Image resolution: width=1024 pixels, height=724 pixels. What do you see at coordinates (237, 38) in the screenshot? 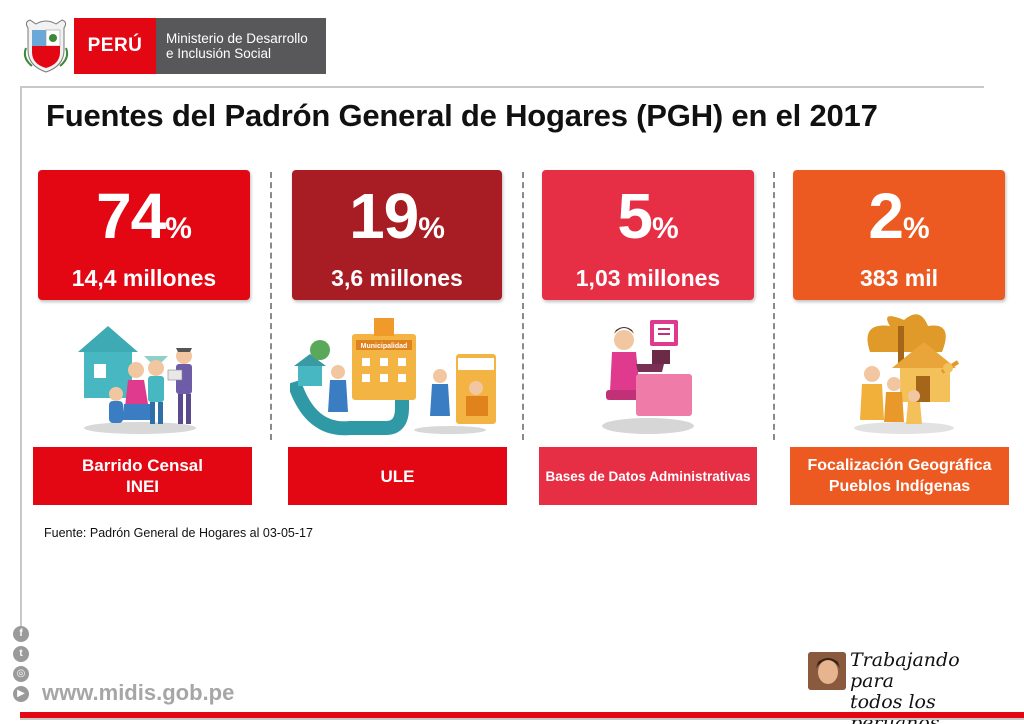
I see `ministry-name-line1: Ministerio de Desarrollo` at bounding box center [237, 38].